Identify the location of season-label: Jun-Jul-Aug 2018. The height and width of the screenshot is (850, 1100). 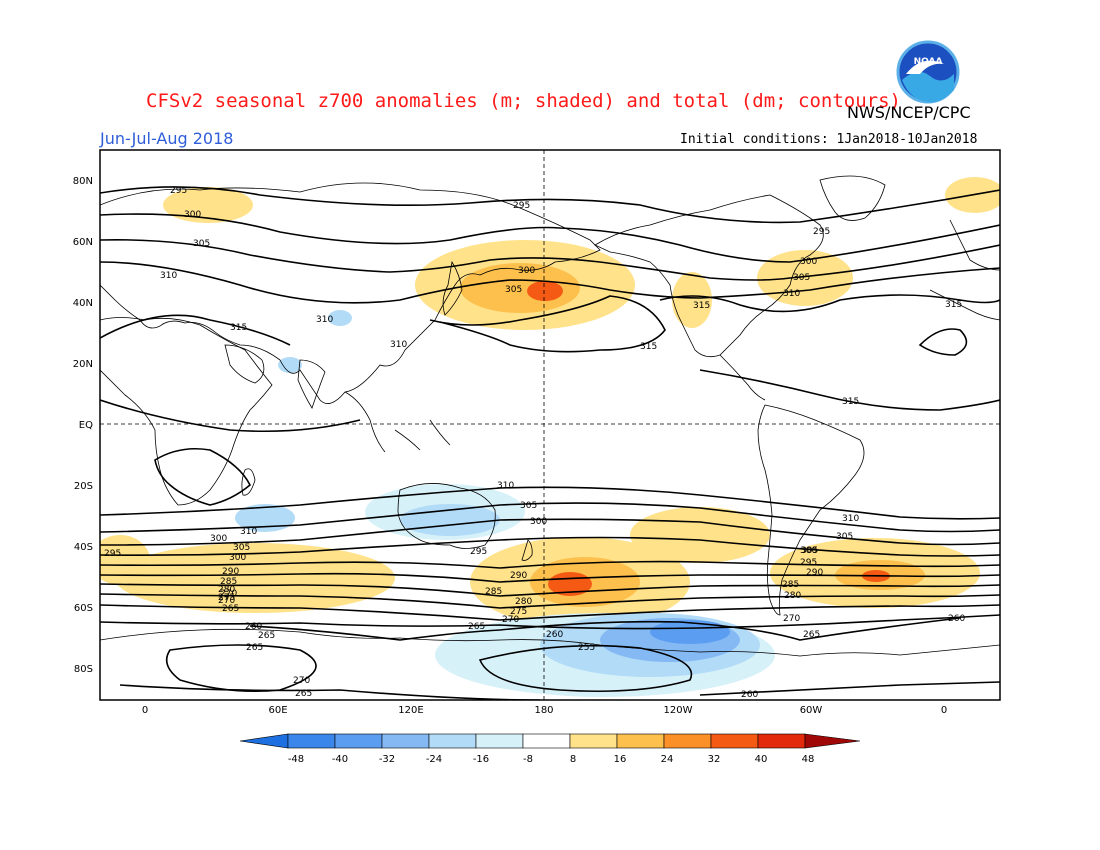
(167, 138).